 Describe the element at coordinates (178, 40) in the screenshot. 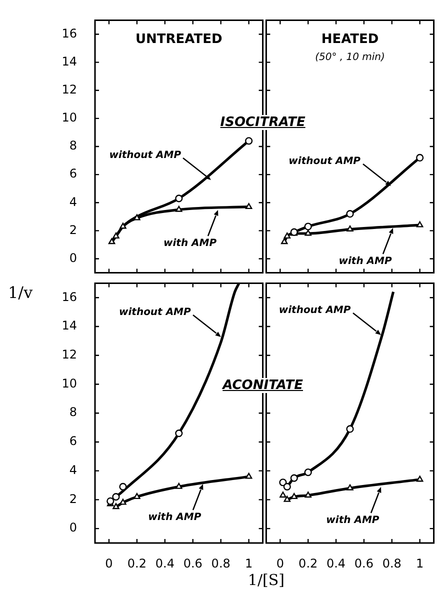

I see `text: UNTREATED` at that location.